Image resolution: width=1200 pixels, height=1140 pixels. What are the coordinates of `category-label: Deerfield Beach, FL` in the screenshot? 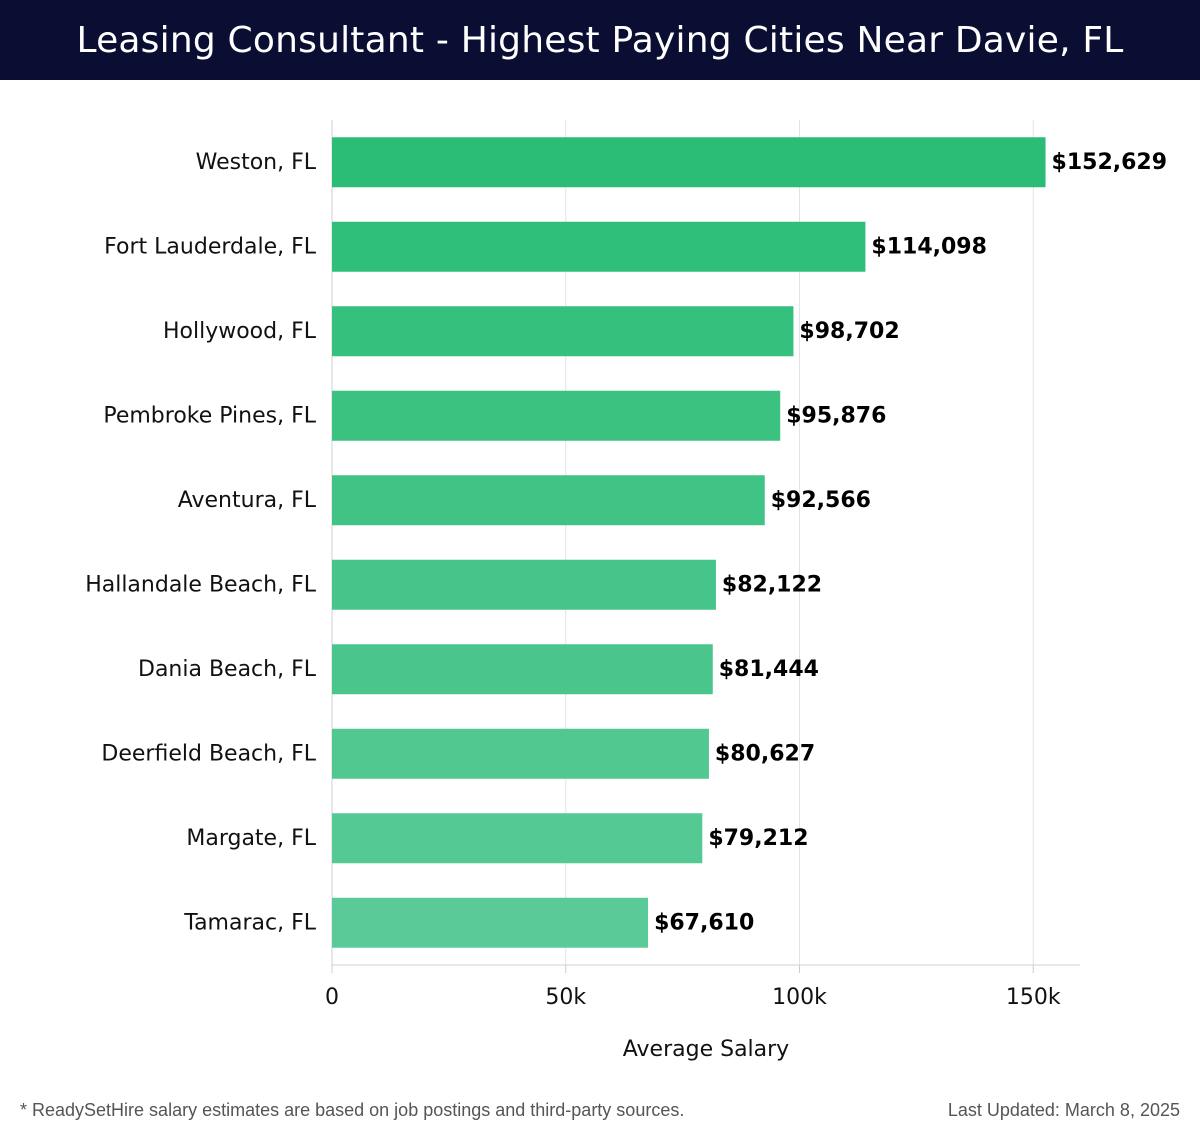 It's located at (208, 753).